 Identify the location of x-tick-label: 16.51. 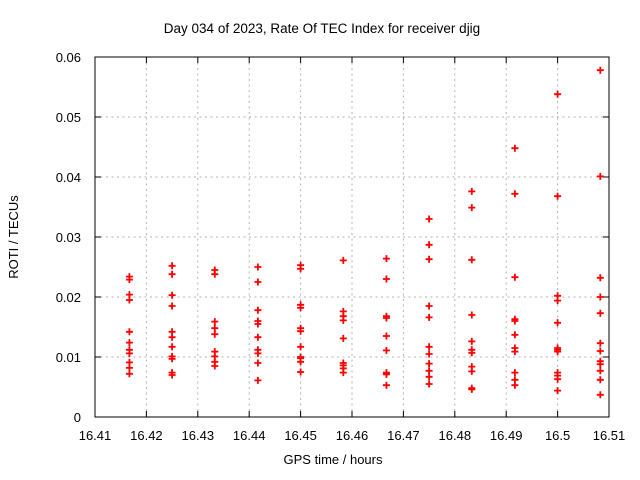
(609, 435).